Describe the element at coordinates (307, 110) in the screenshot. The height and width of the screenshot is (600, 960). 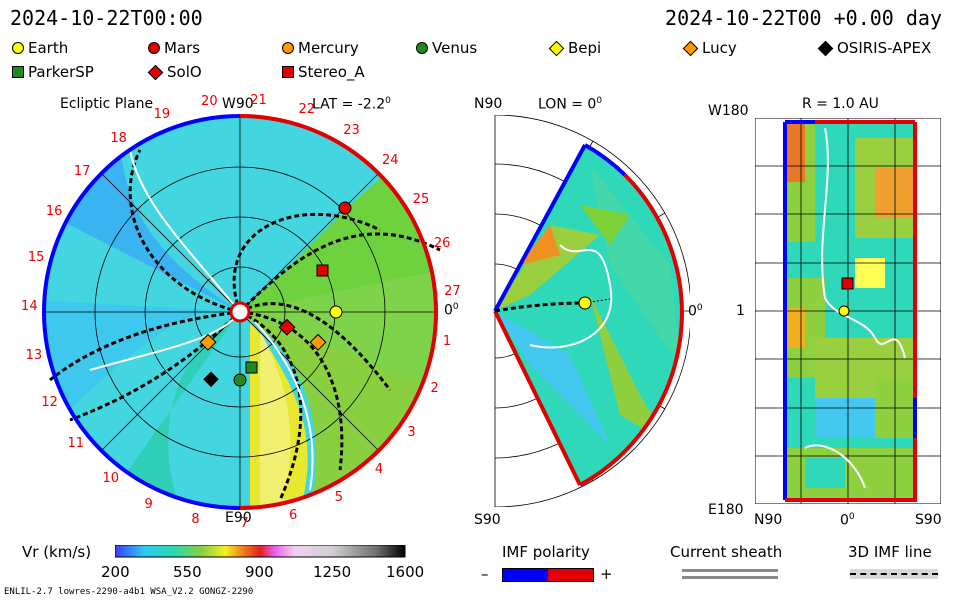
I see `sector-number-22: 22` at that location.